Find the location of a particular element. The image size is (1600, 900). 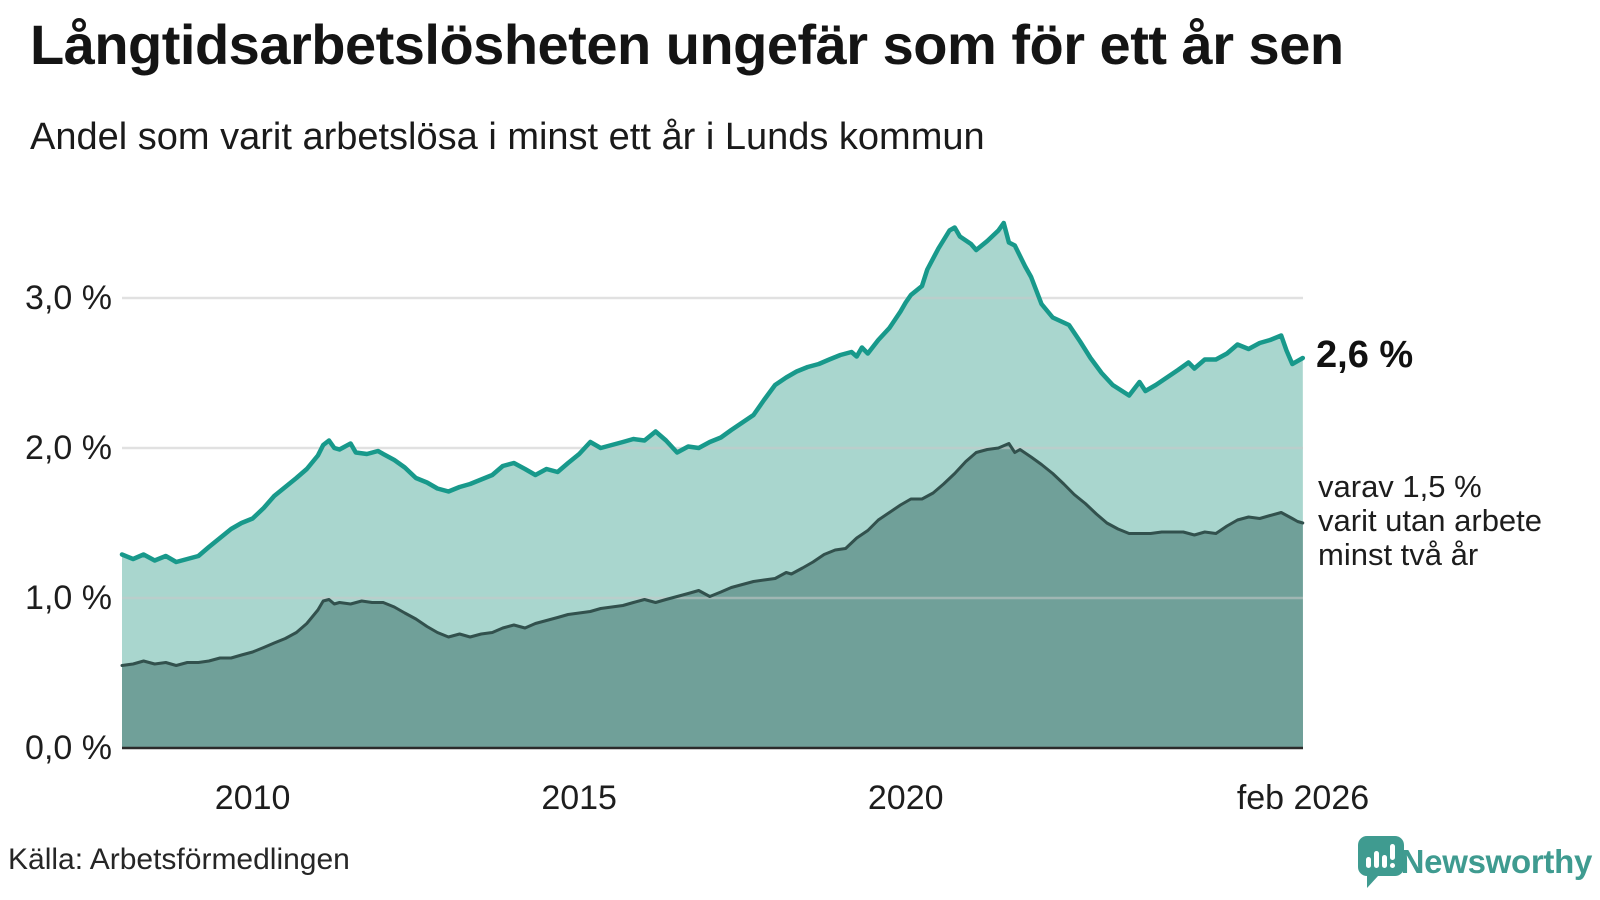

y-tick-label: 1,0 % is located at coordinates (68, 598).